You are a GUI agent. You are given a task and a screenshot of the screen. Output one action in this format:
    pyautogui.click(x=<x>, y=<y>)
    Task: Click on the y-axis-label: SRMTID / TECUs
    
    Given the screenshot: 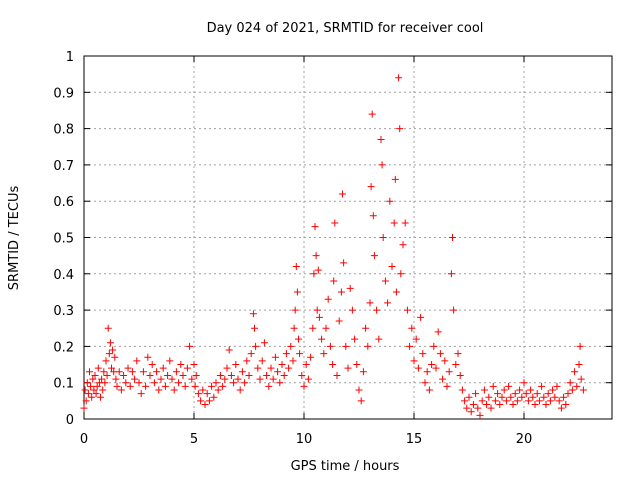 What is the action you would take?
    pyautogui.click(x=14, y=238)
    